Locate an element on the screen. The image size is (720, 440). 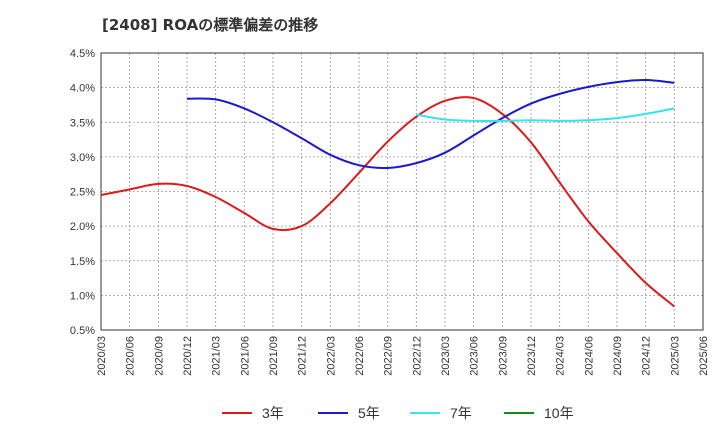
y-tick-label: 3.0% is located at coordinates (82, 158).